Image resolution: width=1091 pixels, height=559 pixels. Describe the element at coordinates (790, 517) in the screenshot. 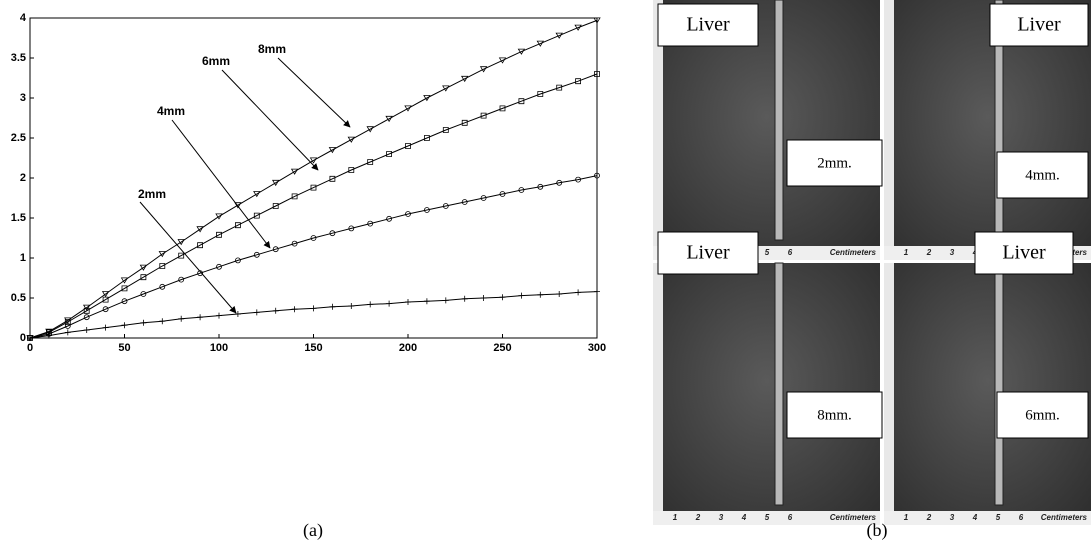

I see `ruler-tick-label: 6` at that location.